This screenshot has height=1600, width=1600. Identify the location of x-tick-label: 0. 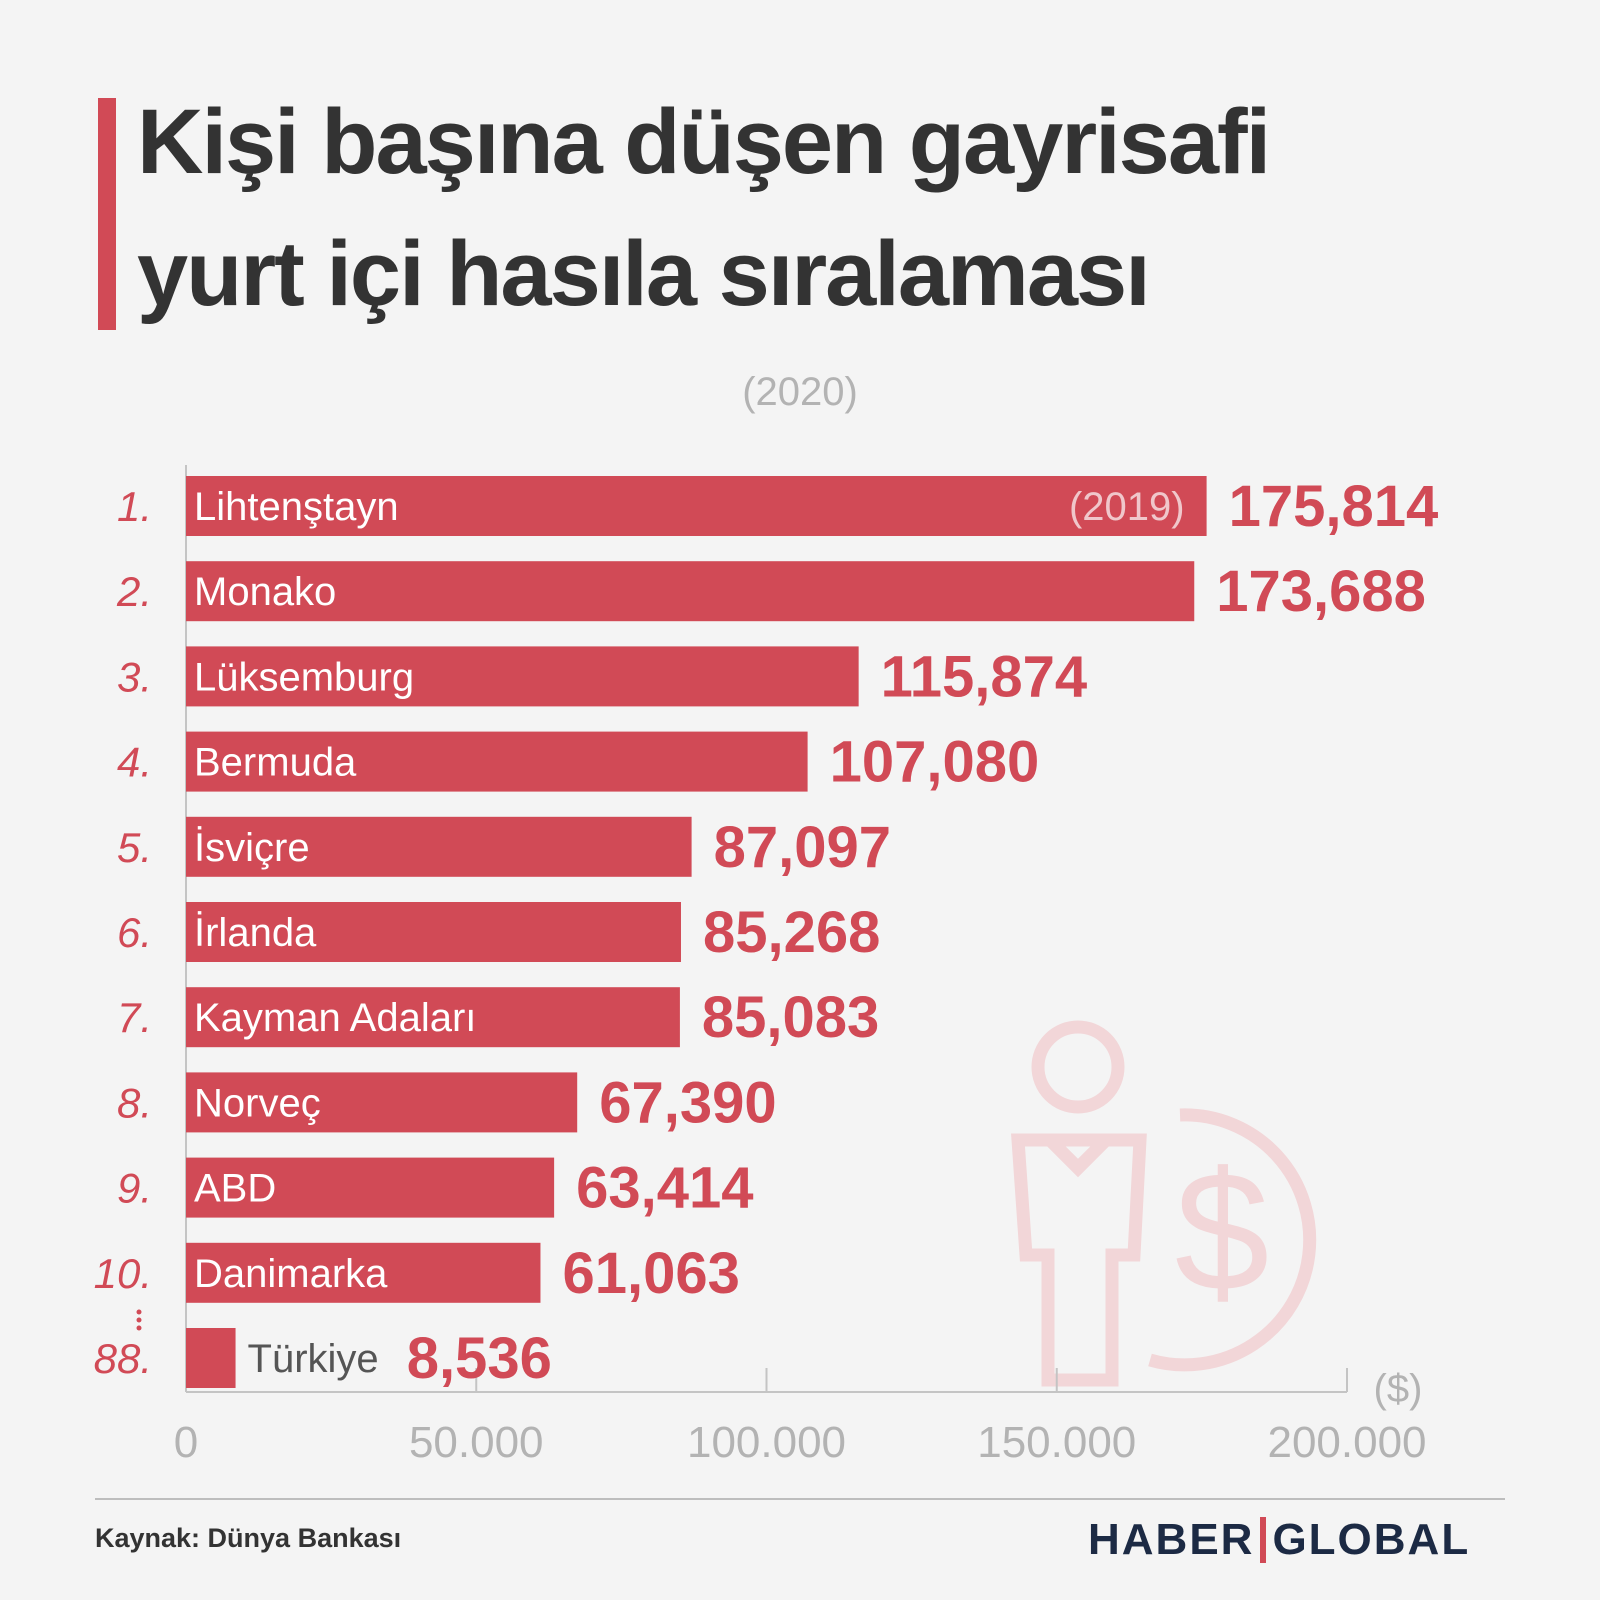
(186, 1442).